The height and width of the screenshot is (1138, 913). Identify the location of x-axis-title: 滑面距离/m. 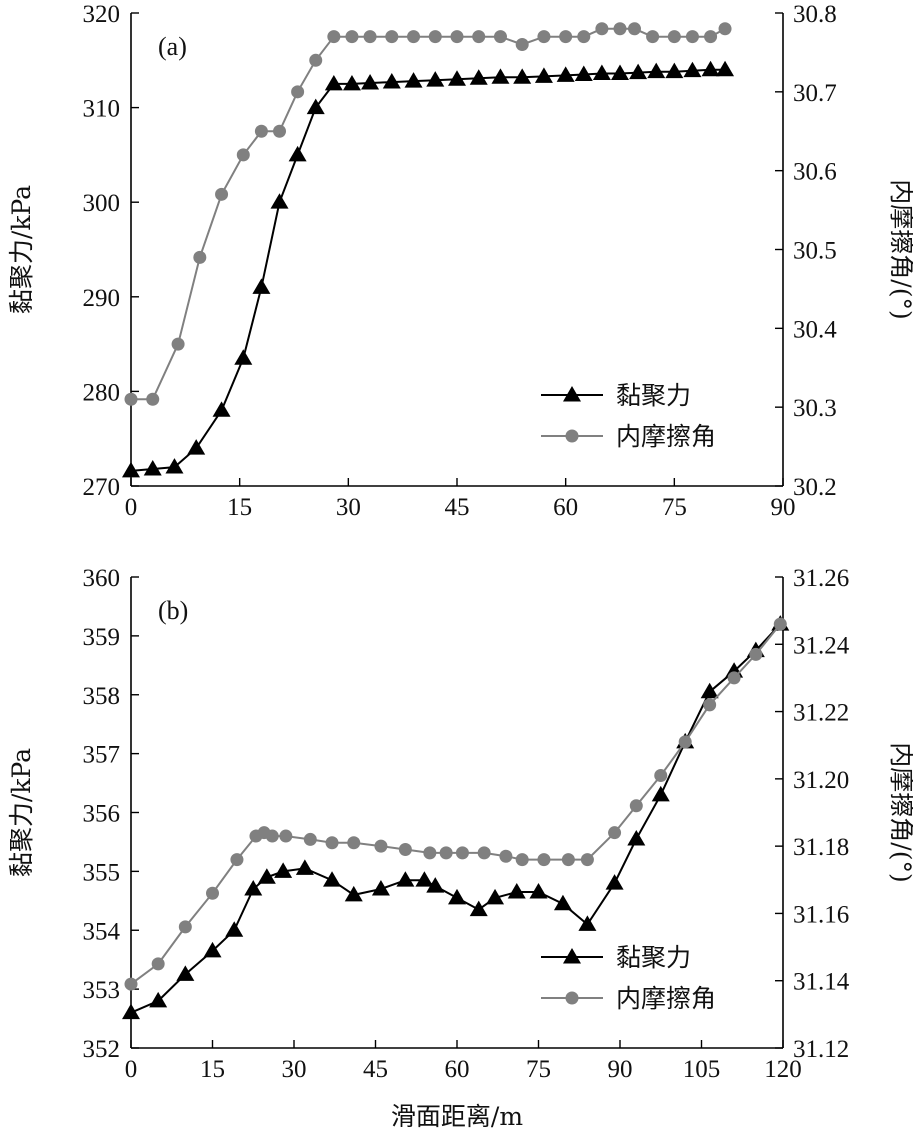
(457, 1116).